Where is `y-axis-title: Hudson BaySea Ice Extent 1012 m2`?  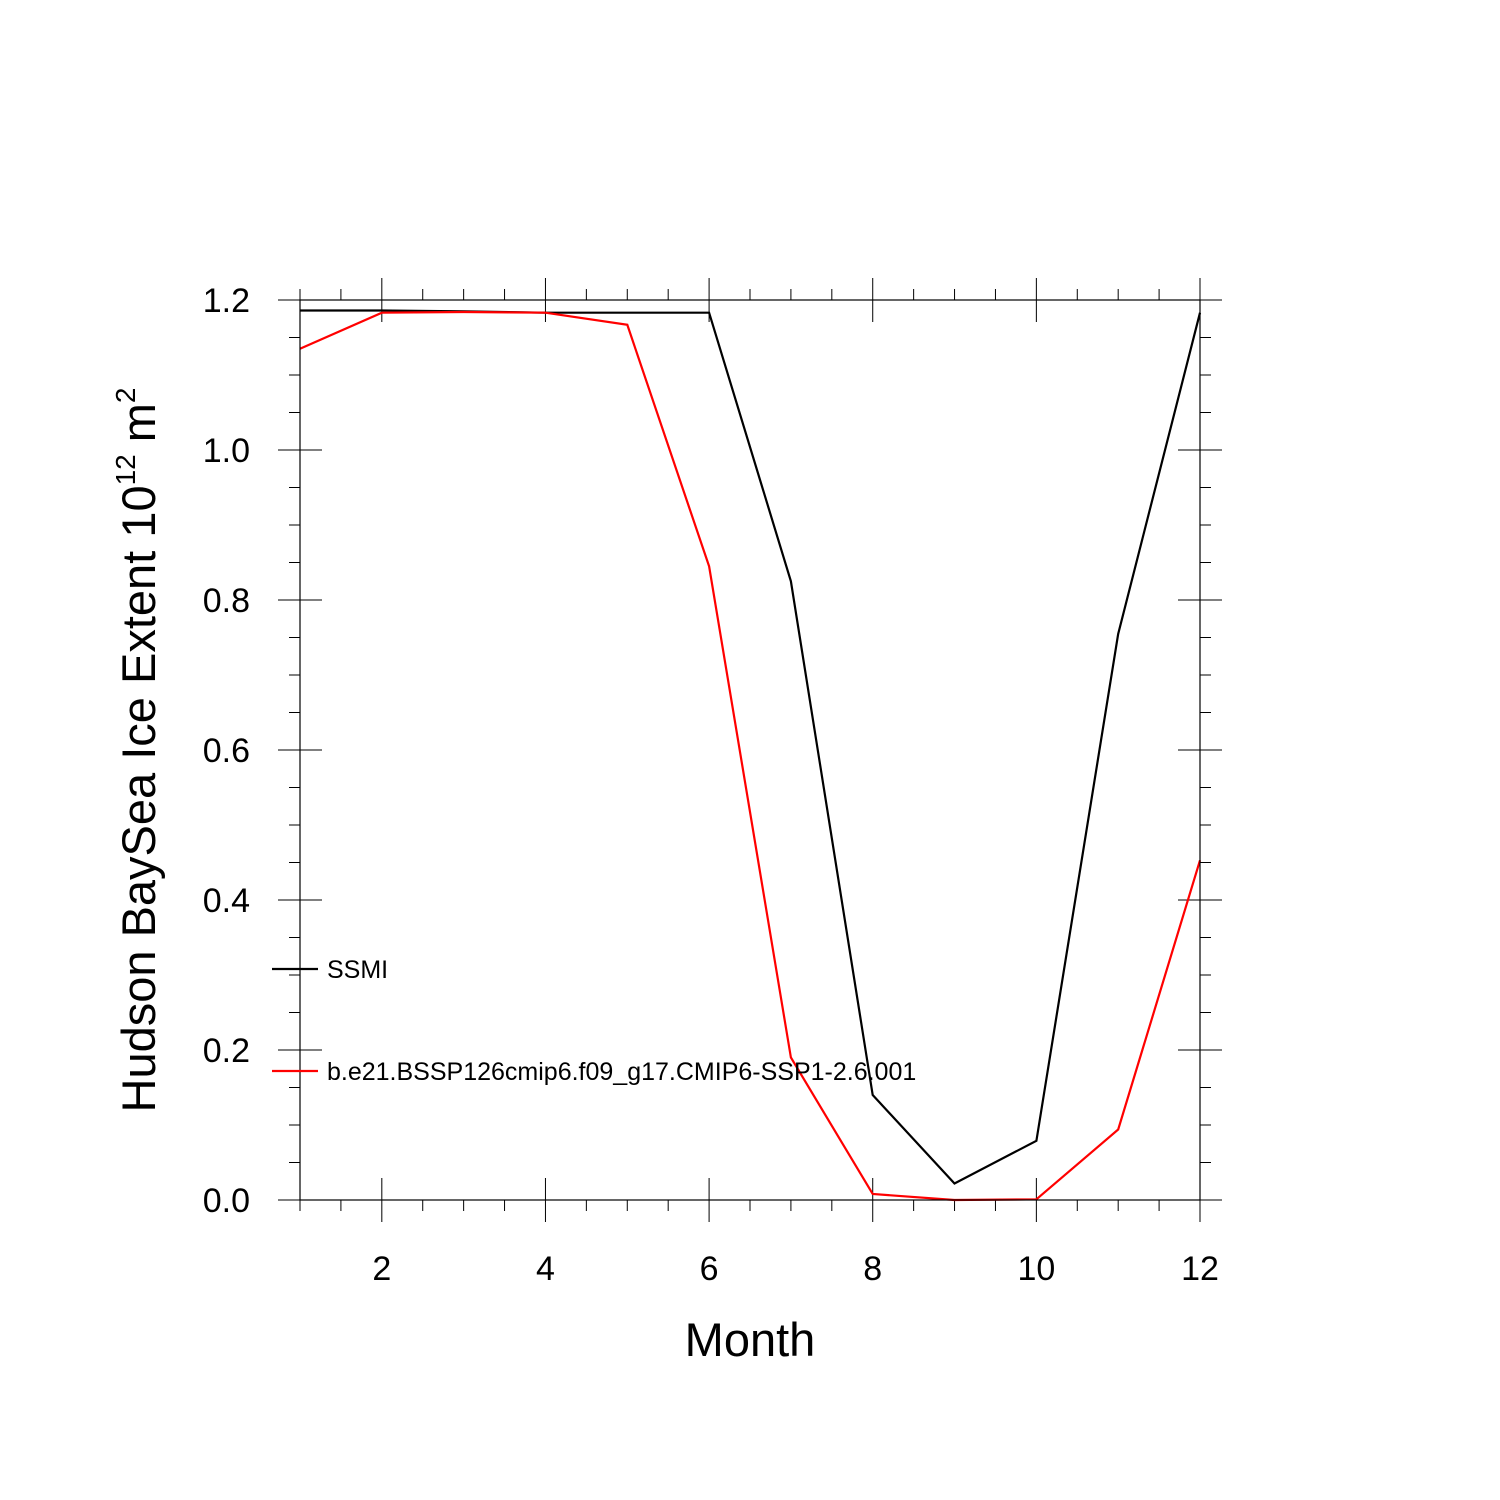 y-axis-title: Hudson BaySea Ice Extent 1012 m2 is located at coordinates (137, 750).